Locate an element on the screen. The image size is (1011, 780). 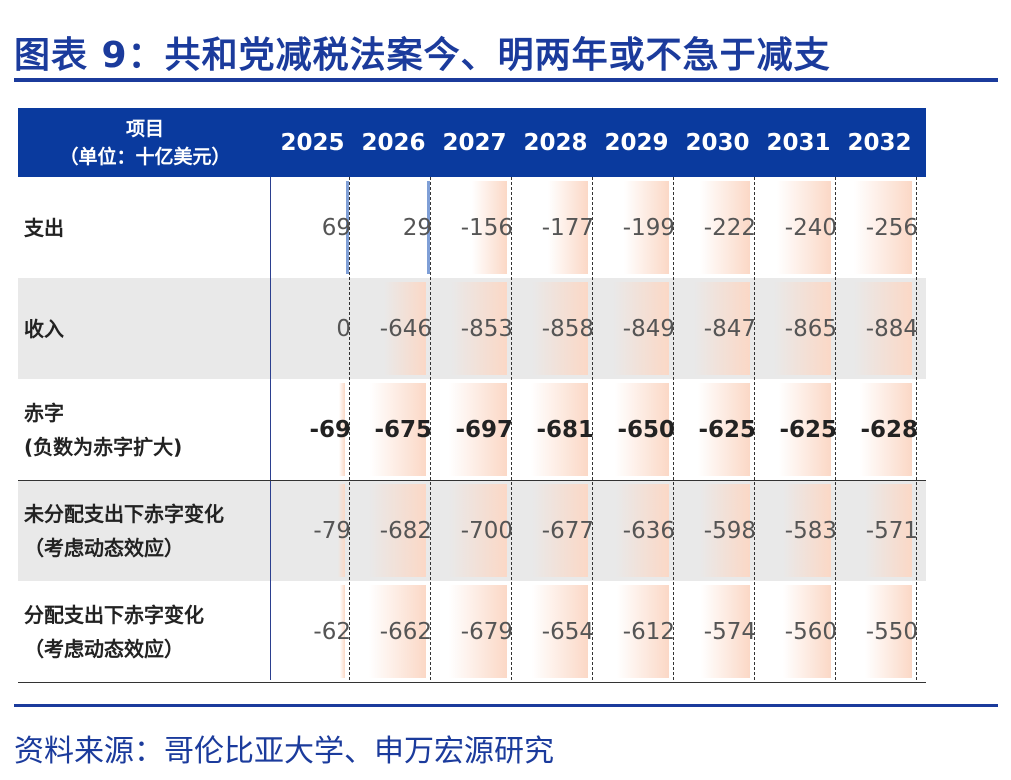
cell-value: -79 is located at coordinates (332, 530).